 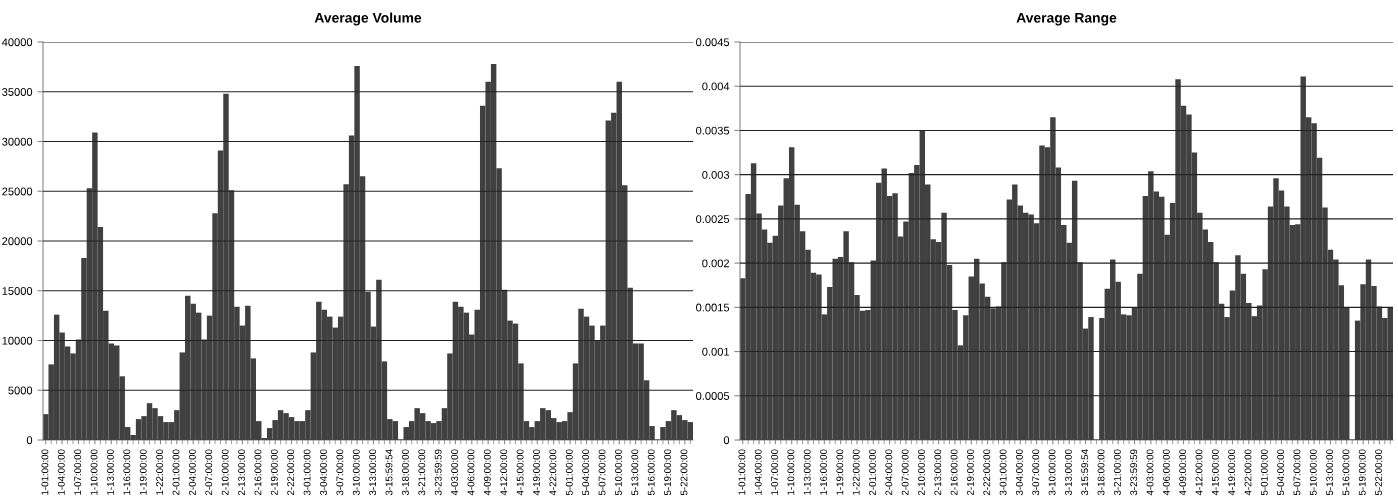 I want to click on chart-title: Average Range, so click(x=1066, y=19).